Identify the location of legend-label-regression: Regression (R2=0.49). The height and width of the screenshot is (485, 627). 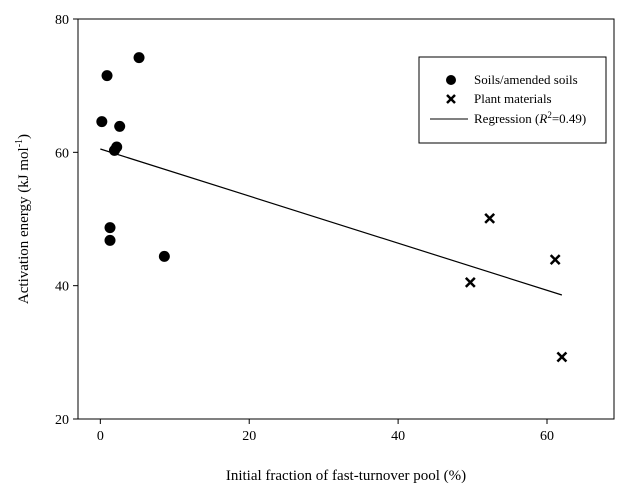
(530, 118).